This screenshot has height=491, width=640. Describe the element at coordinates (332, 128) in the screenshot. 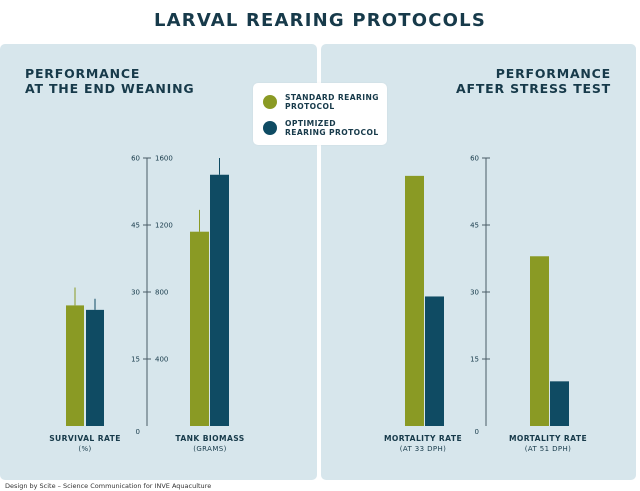

I see `legend-label-optimized: OPTIMIZED REARING PROTOCOL` at that location.